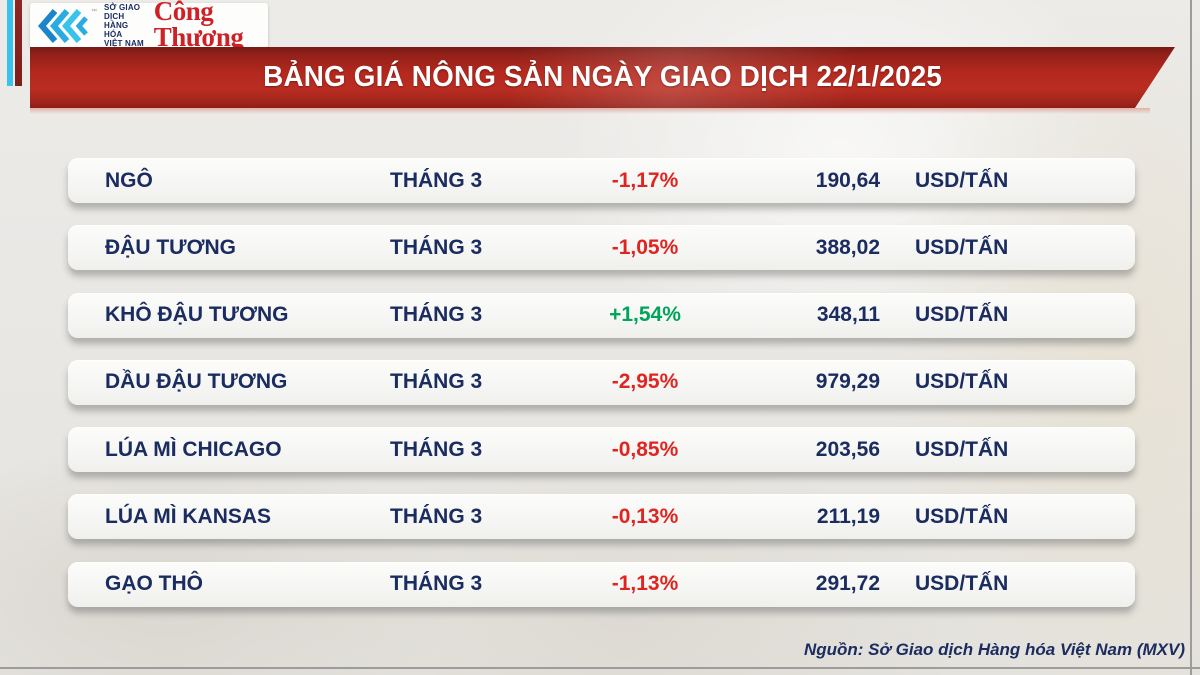 The height and width of the screenshot is (675, 1200). Describe the element at coordinates (124, 25) in the screenshot. I see `mxv-logo-text: SỞ GIAO DỊCH HÀNG HÓA VIỆT NAM` at that location.